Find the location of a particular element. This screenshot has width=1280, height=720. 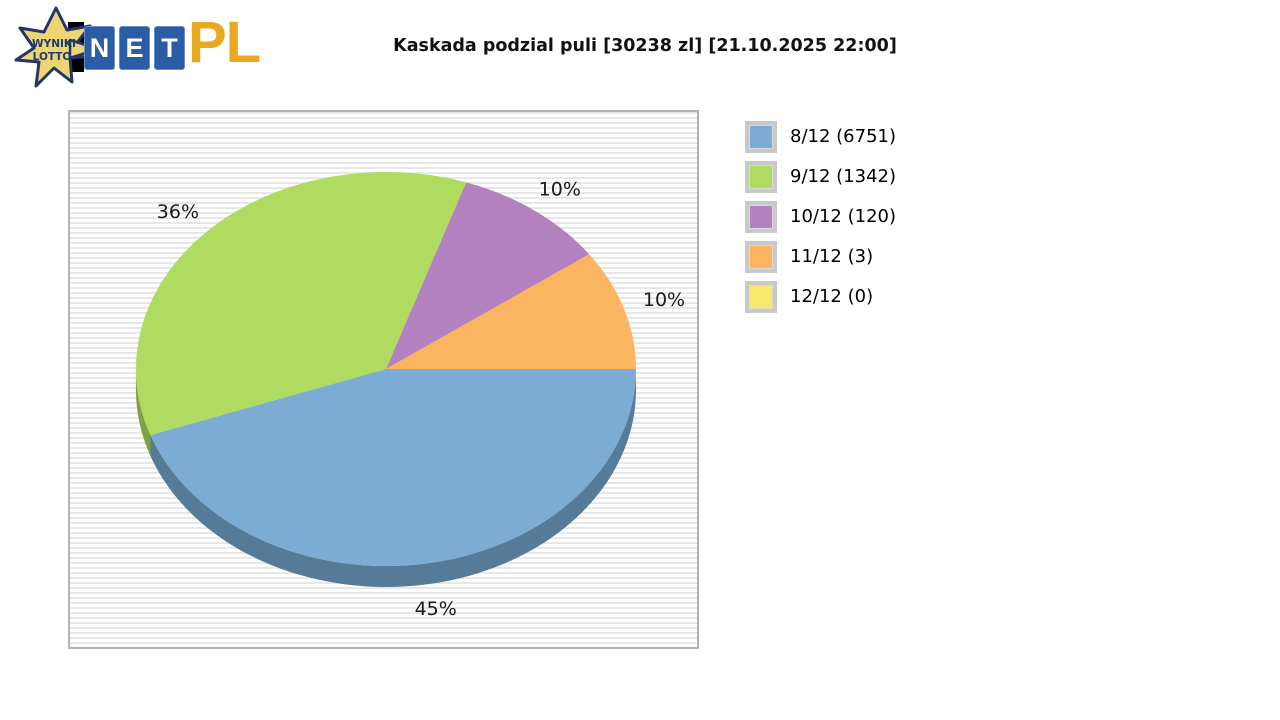

logo-tile-n: N is located at coordinates (99, 48).